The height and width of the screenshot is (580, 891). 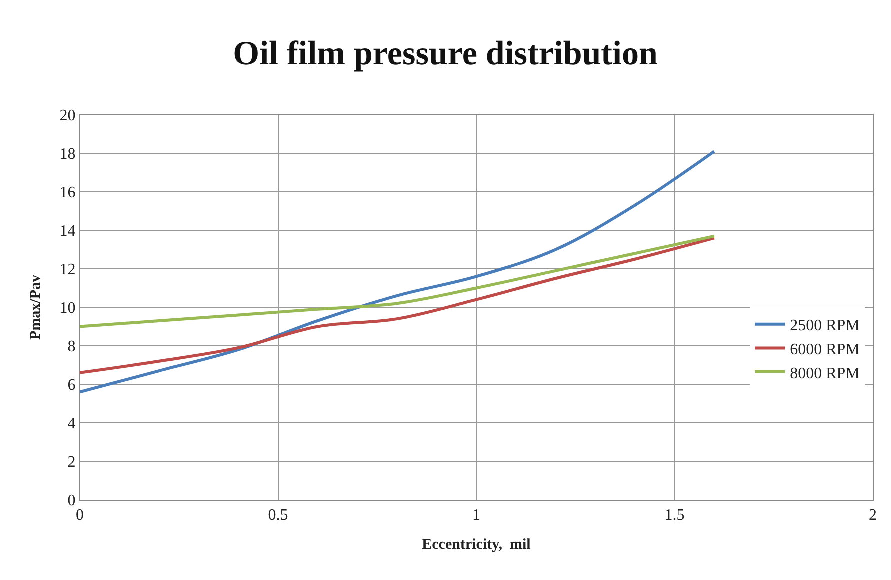 What do you see at coordinates (68, 116) in the screenshot?
I see `y-tick-label: 20` at bounding box center [68, 116].